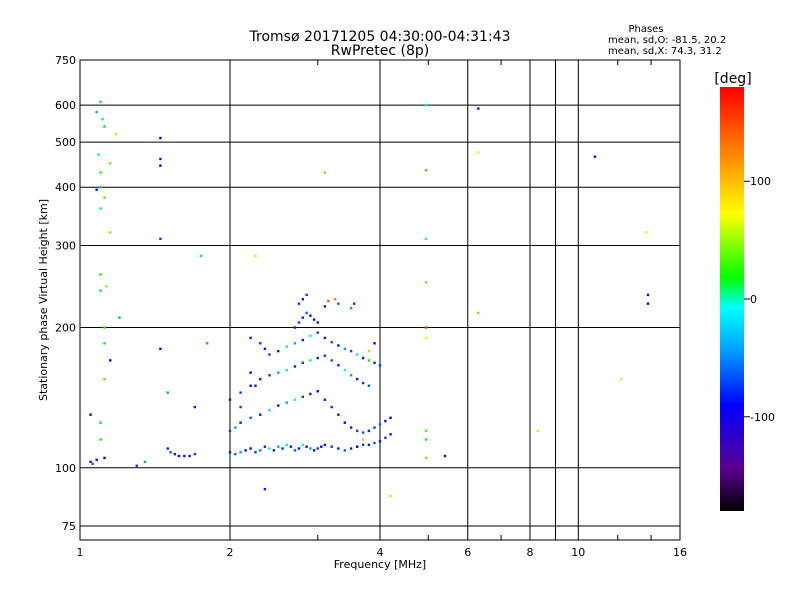 Image resolution: width=800 pixels, height=600 pixels. I want to click on y-tick-label: 400, so click(65, 187).